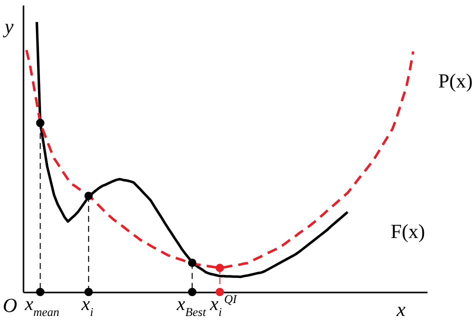  What do you see at coordinates (401, 310) in the screenshot?
I see `x-axis-title: x` at bounding box center [401, 310].